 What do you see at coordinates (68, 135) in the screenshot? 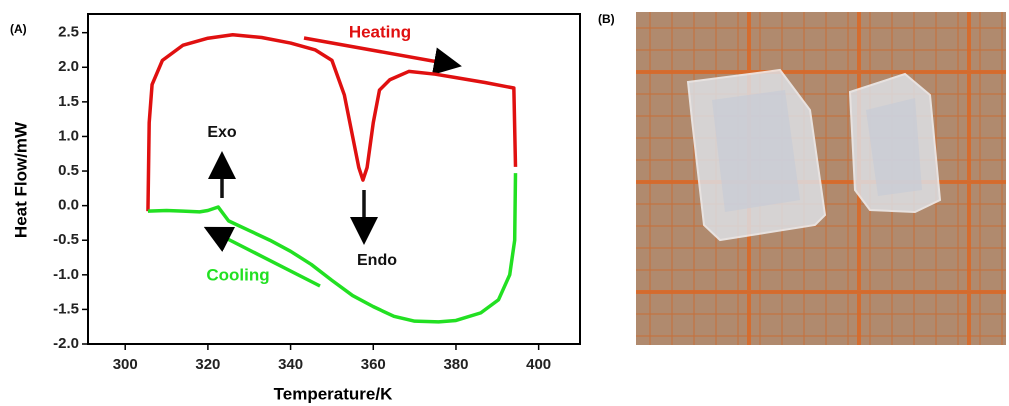
I see `y-tick-label: 1.0` at bounding box center [68, 135].